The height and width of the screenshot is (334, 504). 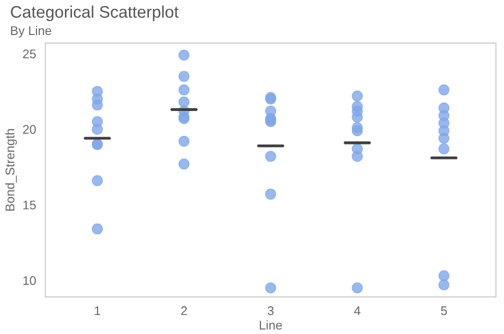 I want to click on x-axis-title: Line, so click(x=271, y=325).